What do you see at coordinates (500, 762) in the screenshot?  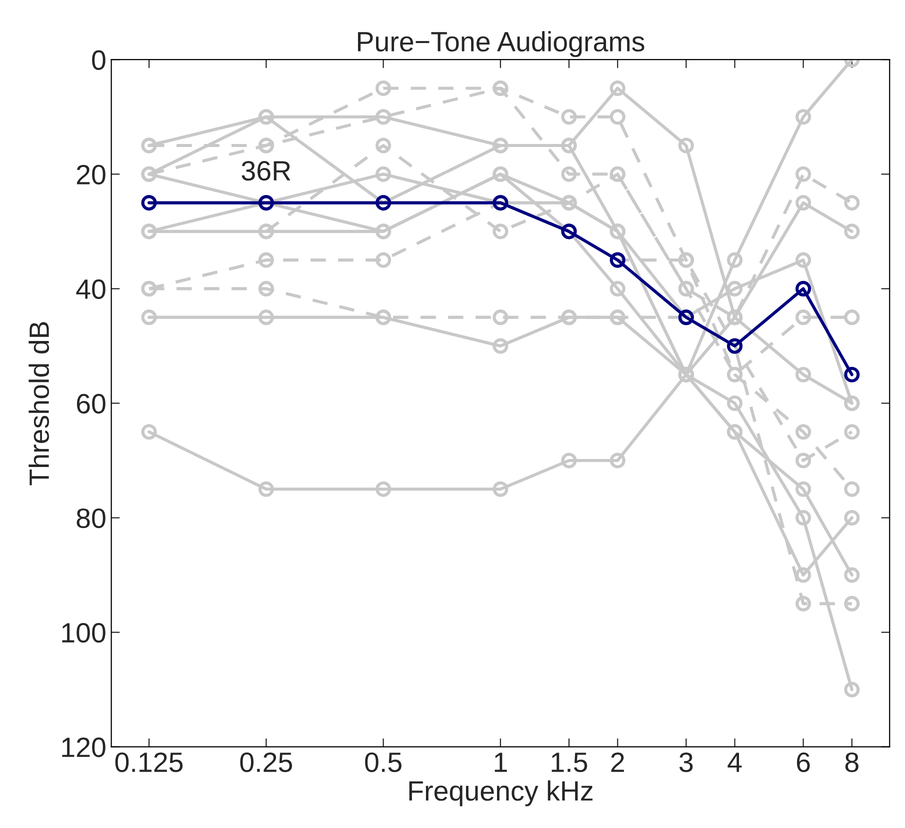 I see `x-tick-label: 1` at bounding box center [500, 762].